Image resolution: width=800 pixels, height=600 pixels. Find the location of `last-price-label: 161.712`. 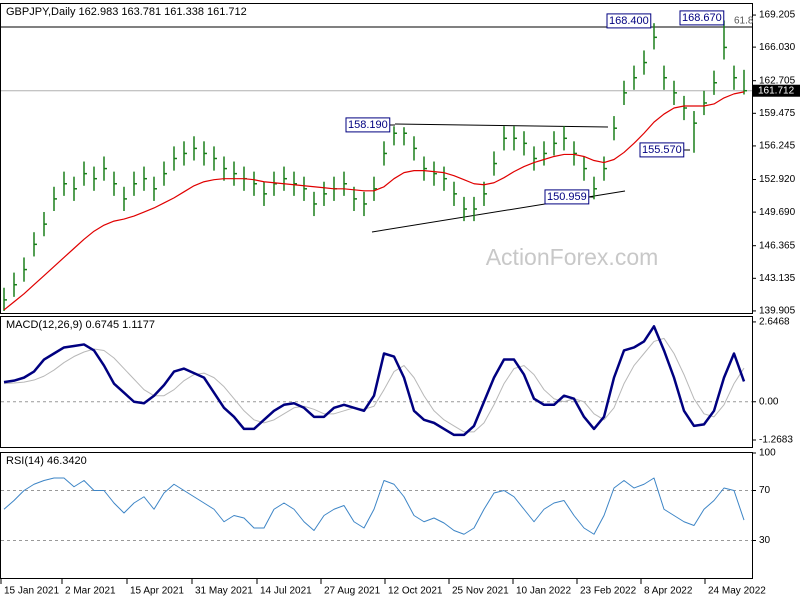

last-price-label: 161.712 is located at coordinates (776, 90).